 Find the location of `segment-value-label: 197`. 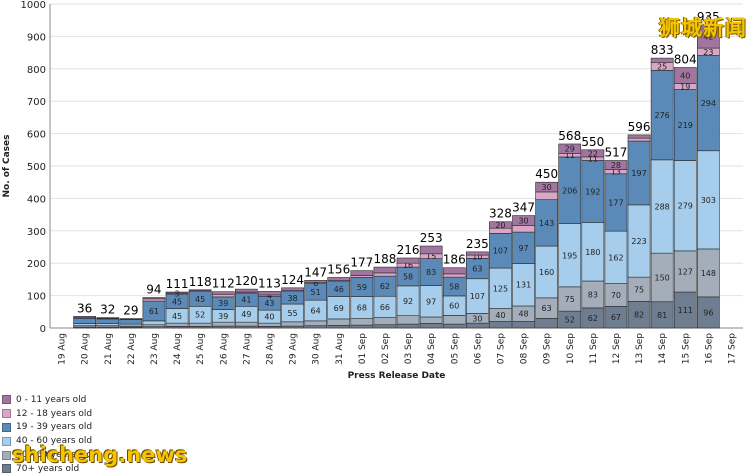

segment-value-label: 197 is located at coordinates (638, 173).